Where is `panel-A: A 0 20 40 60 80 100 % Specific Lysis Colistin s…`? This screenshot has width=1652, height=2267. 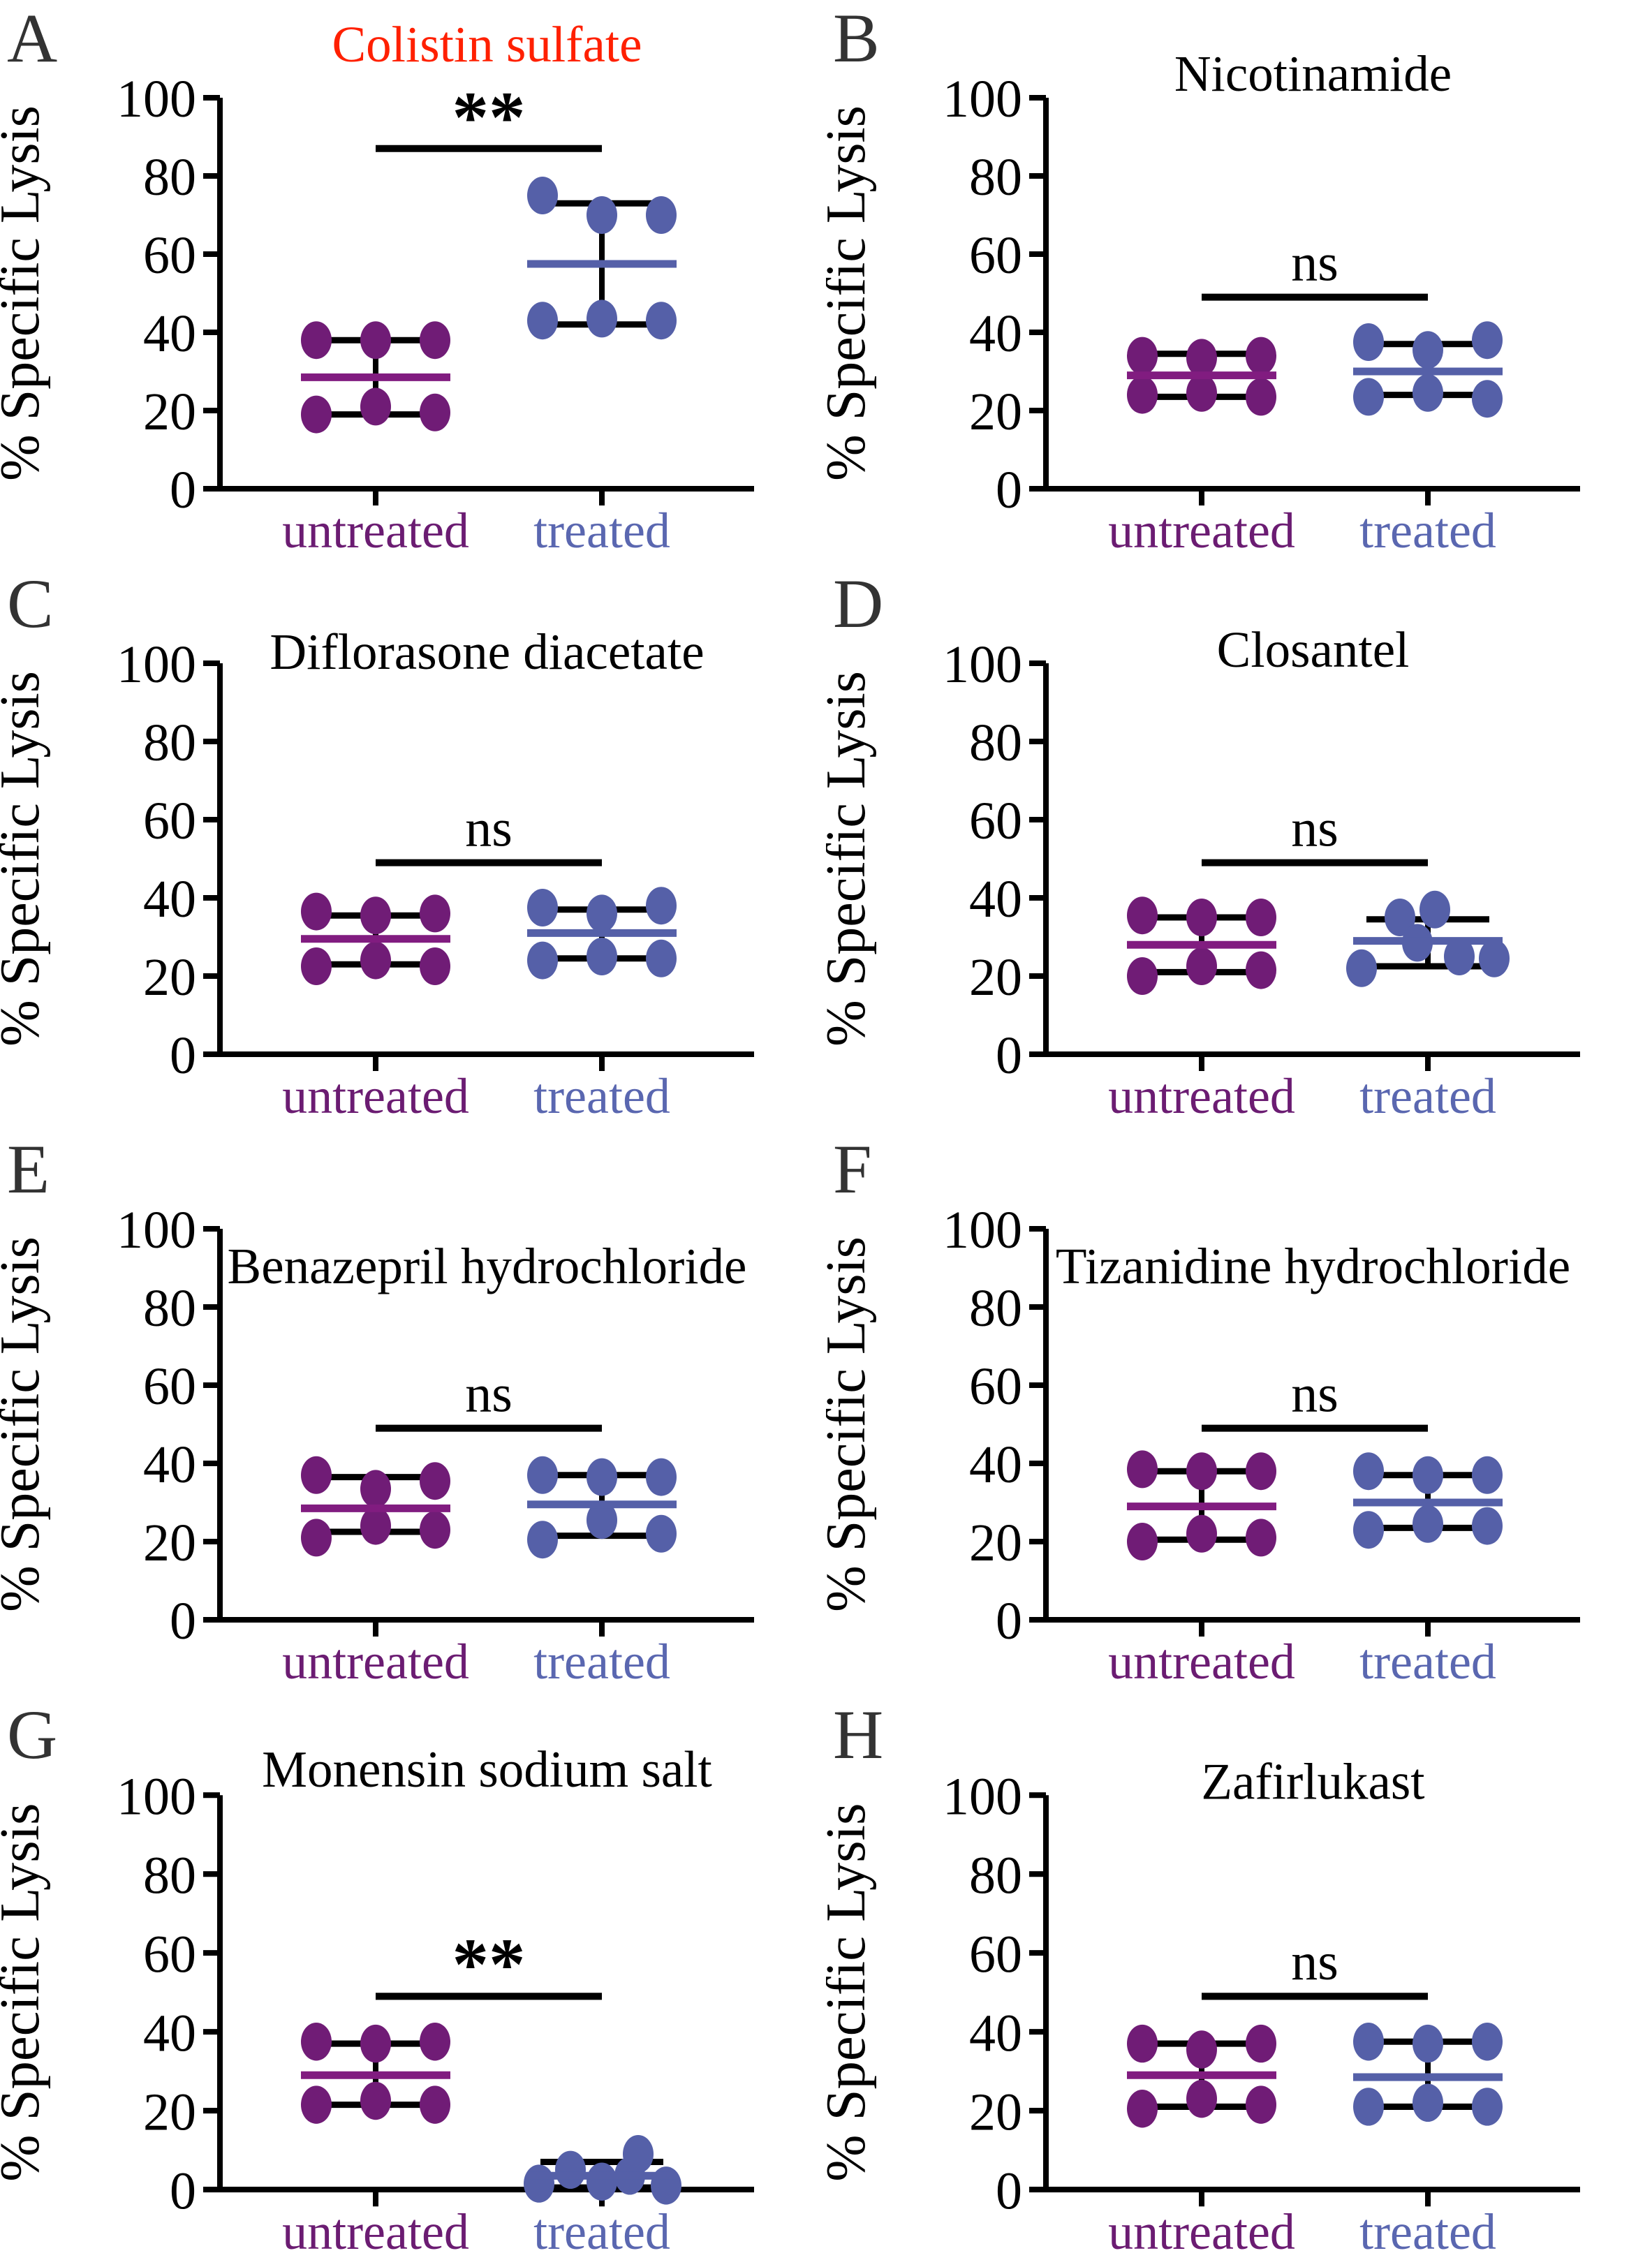 panel-A: A 0 20 40 60 80 100 % Specific Lysis Colistin s… is located at coordinates (413, 283).